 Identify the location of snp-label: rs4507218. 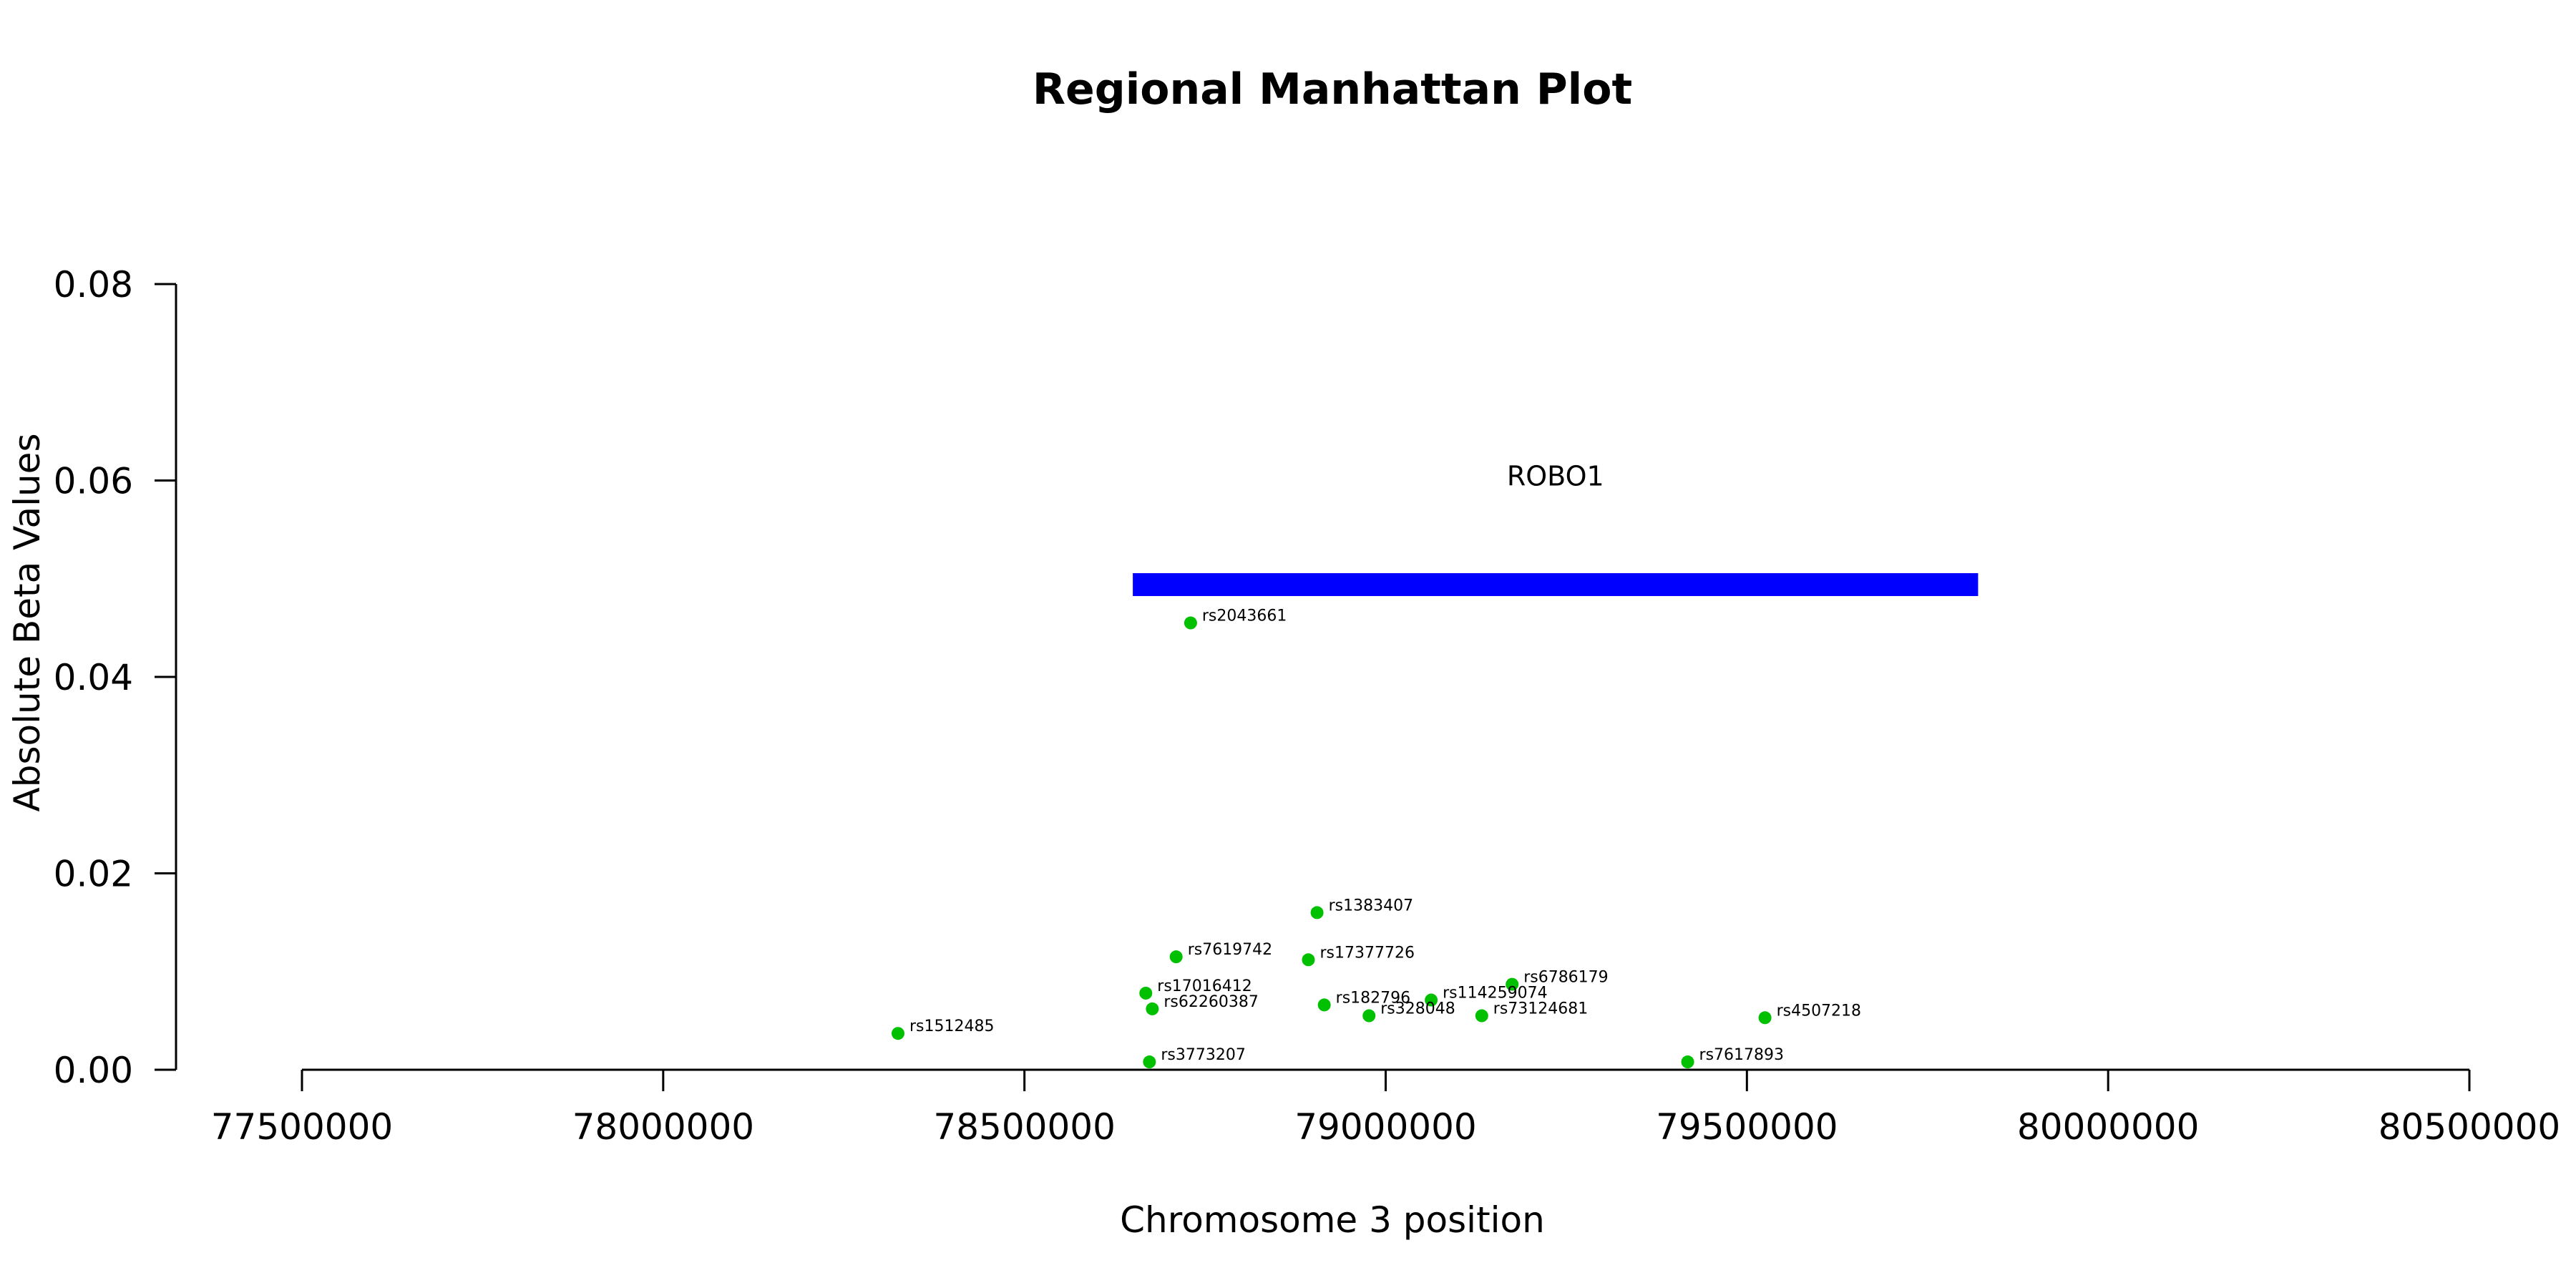
(1819, 1011).